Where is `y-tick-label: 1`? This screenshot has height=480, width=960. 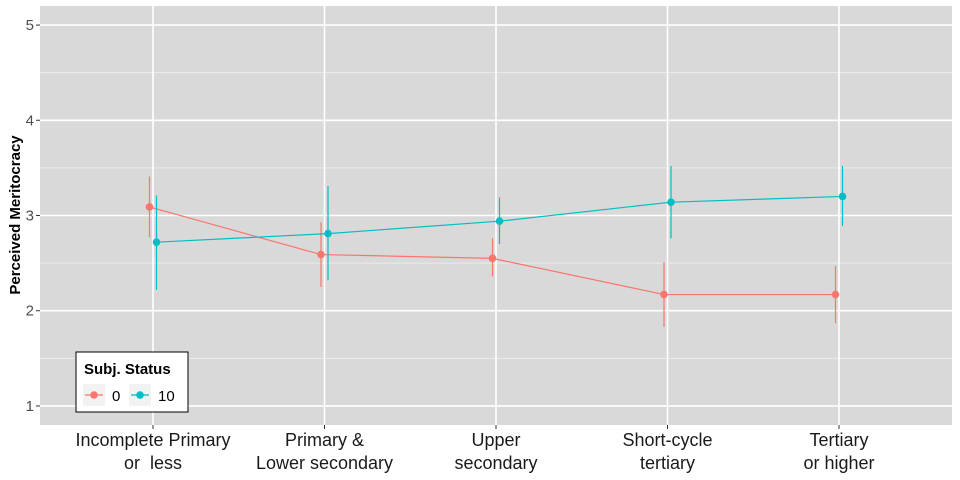
y-tick-label: 1 is located at coordinates (30, 406).